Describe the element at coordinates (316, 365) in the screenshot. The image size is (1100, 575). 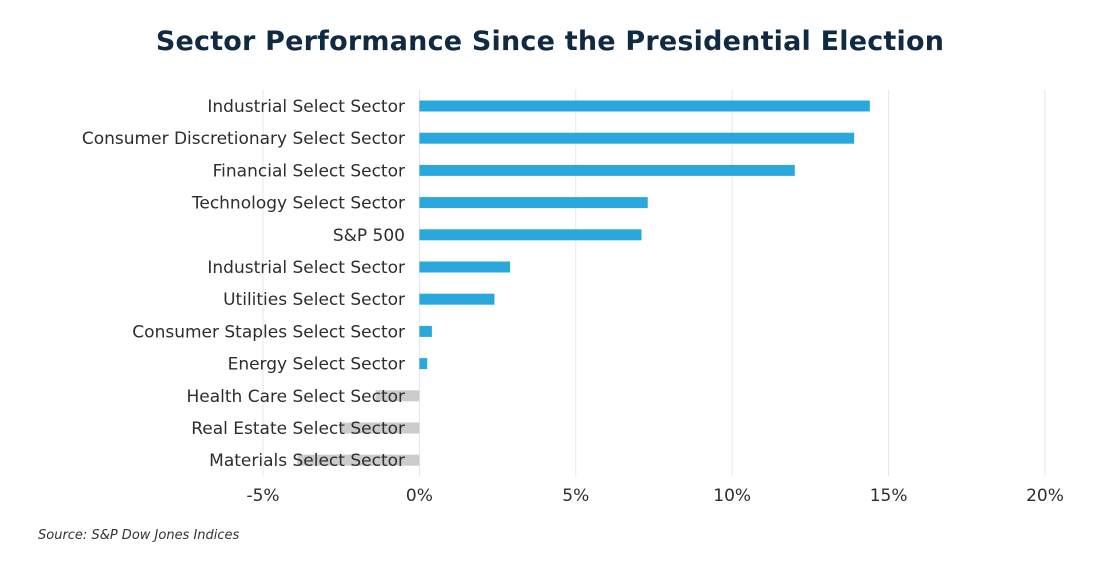
I see `category-label: Energy Select Sector` at that location.